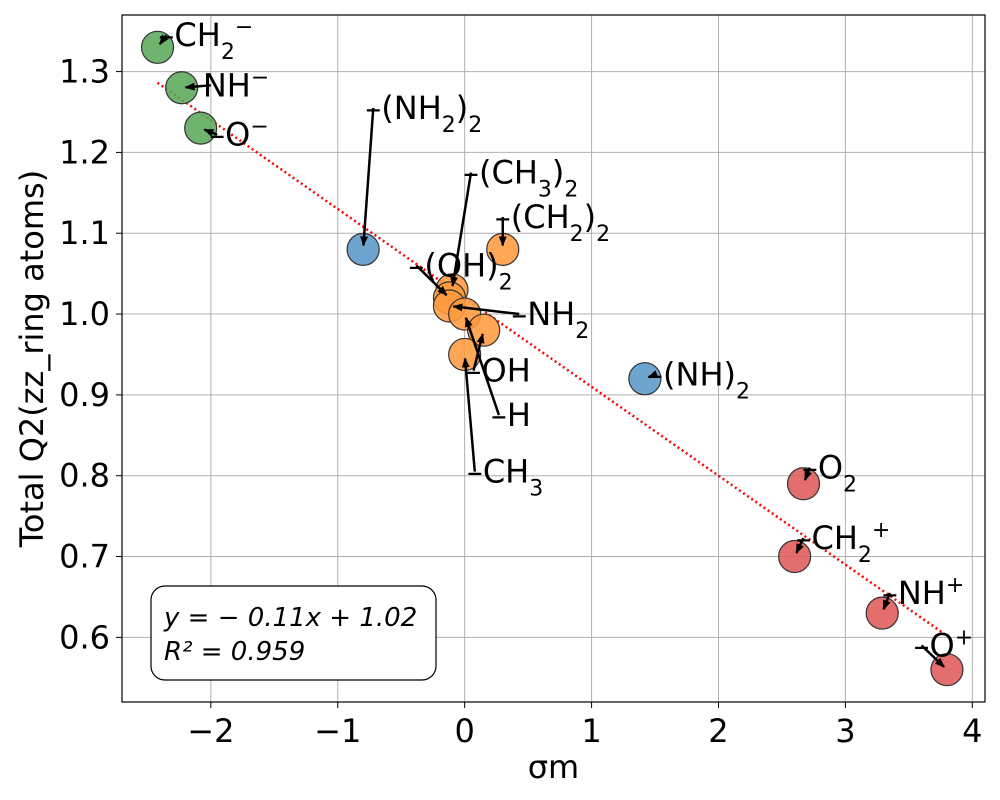 The height and width of the screenshot is (800, 1000). What do you see at coordinates (84, 314) in the screenshot?
I see `y-tick-label: 1.0` at bounding box center [84, 314].